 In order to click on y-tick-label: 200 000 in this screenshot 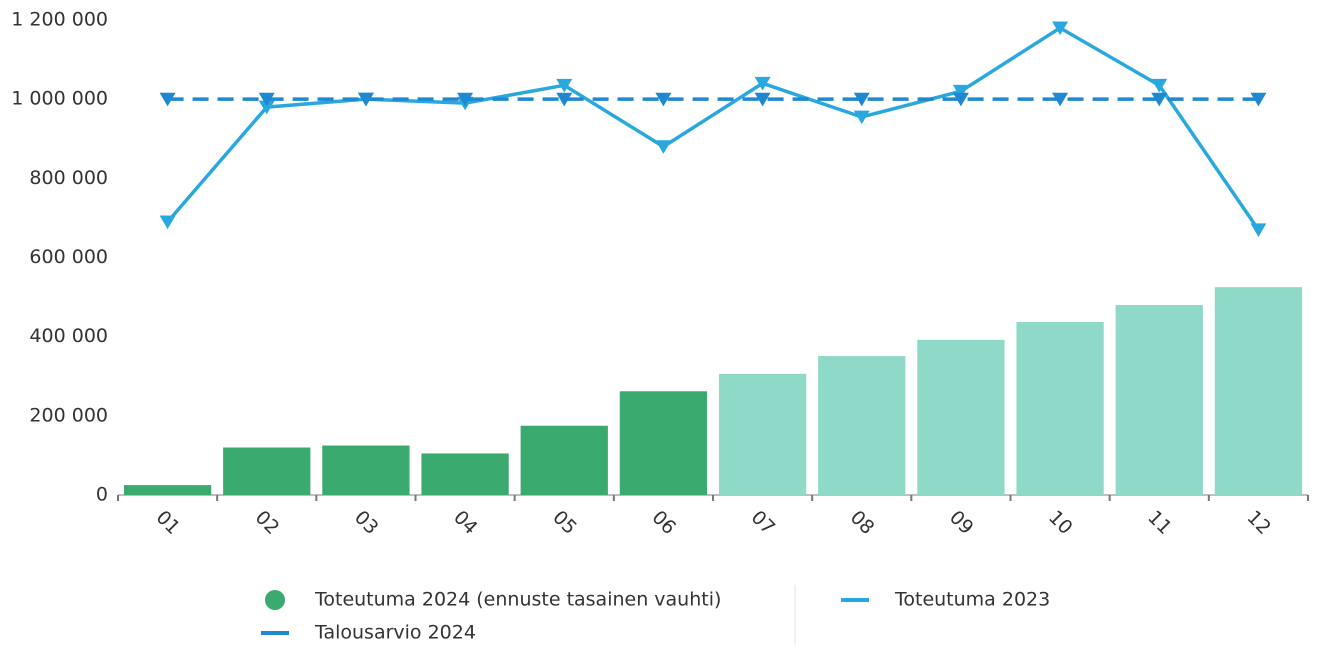, I will do `click(68, 415)`.